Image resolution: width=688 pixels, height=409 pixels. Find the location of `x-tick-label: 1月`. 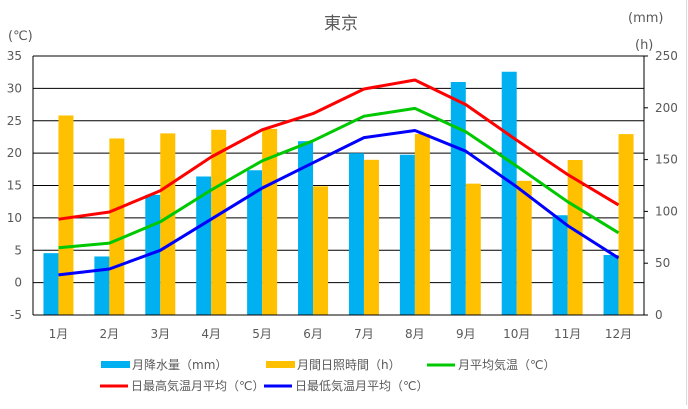

x-tick-label: 1月 is located at coordinates (59, 334).